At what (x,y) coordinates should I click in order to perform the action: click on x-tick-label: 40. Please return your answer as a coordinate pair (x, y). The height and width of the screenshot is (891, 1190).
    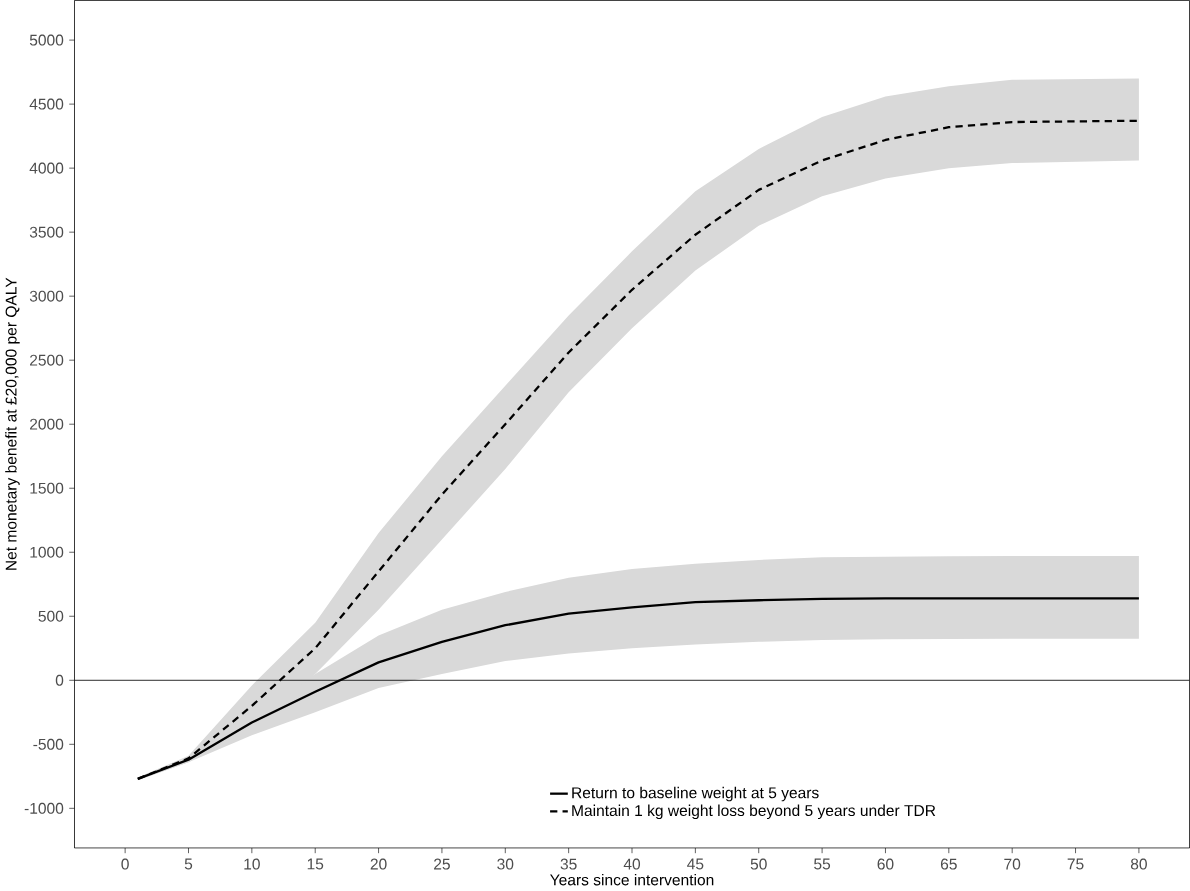
    Looking at the image, I should click on (632, 864).